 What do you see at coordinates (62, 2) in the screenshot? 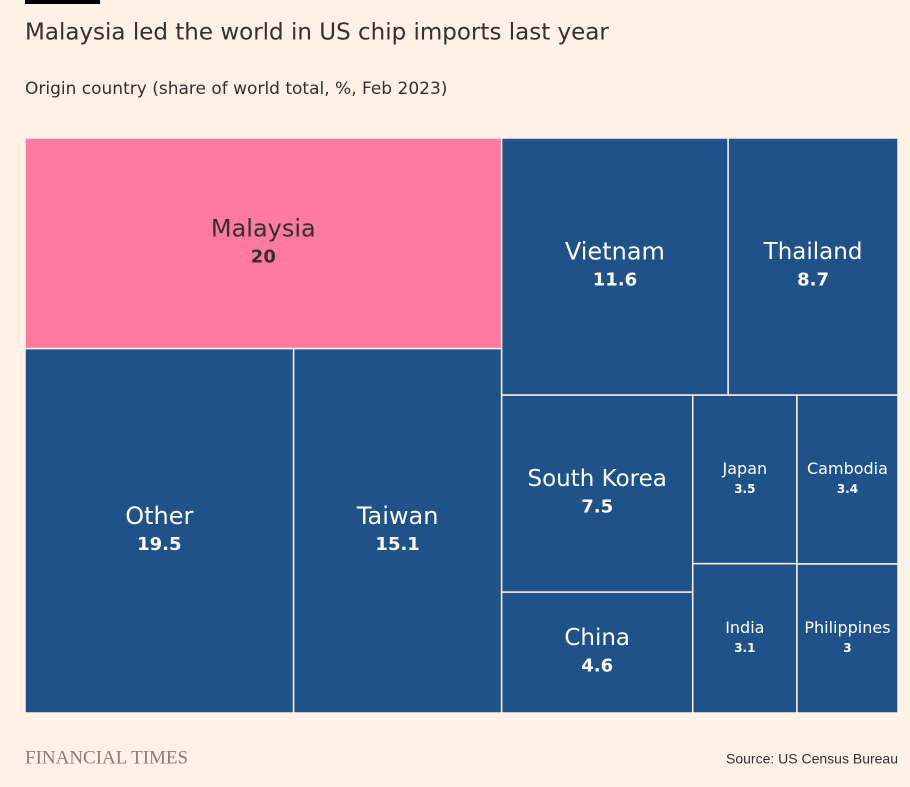
I see `brand-bar` at bounding box center [62, 2].